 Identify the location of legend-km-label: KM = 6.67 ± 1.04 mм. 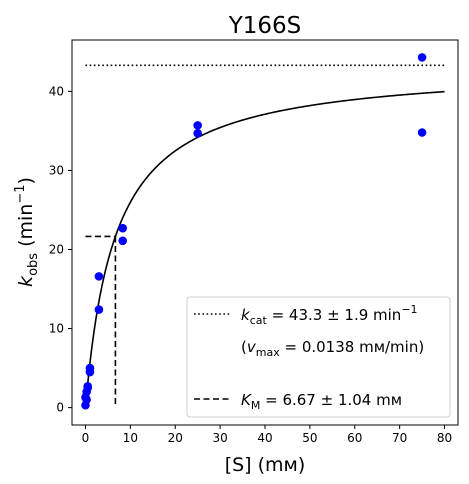
(321, 401).